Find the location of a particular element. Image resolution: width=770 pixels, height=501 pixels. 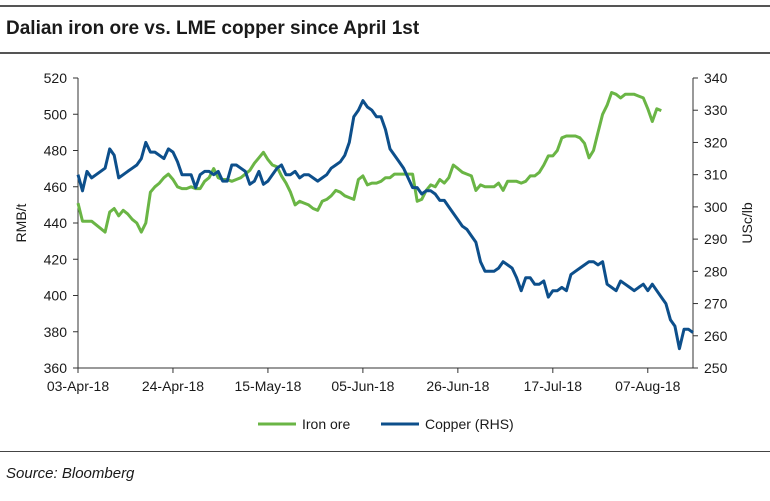

title-rule is located at coordinates (385, 53).